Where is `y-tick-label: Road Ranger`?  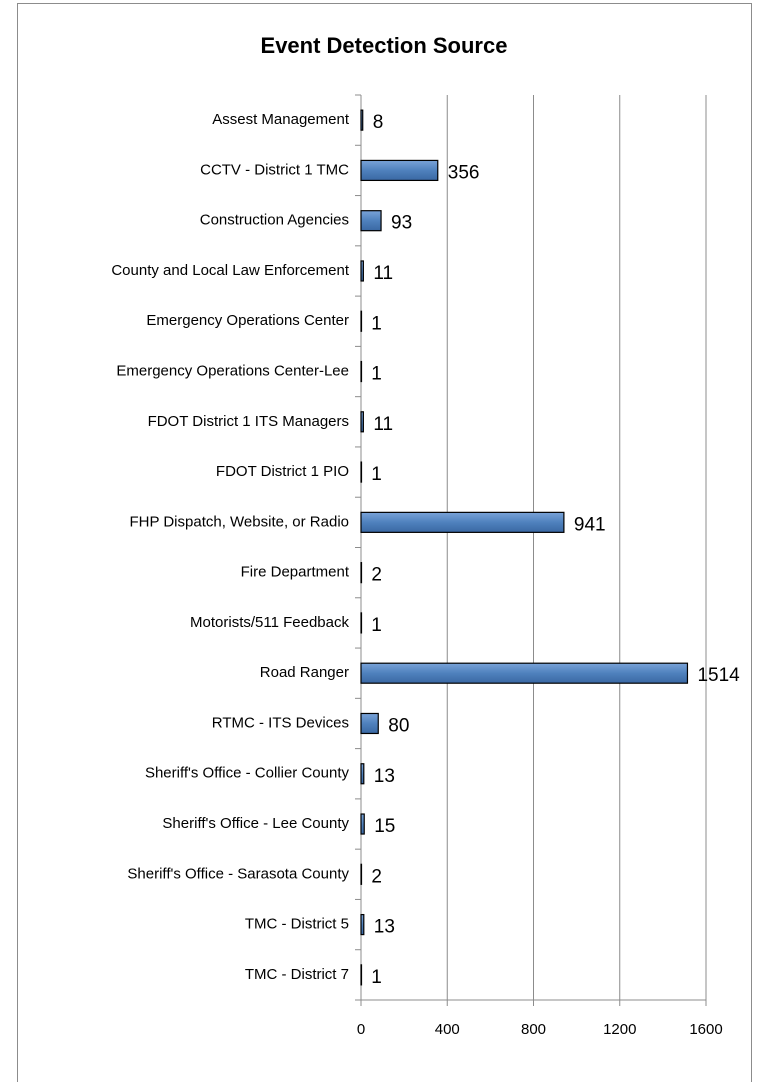 y-tick-label: Road Ranger is located at coordinates (304, 672).